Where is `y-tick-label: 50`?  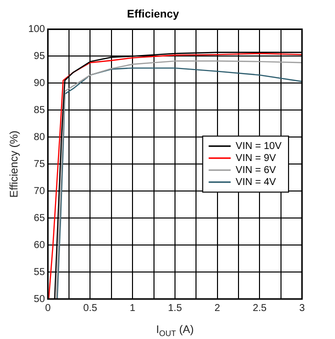 y-tick-label: 50 is located at coordinates (40, 299).